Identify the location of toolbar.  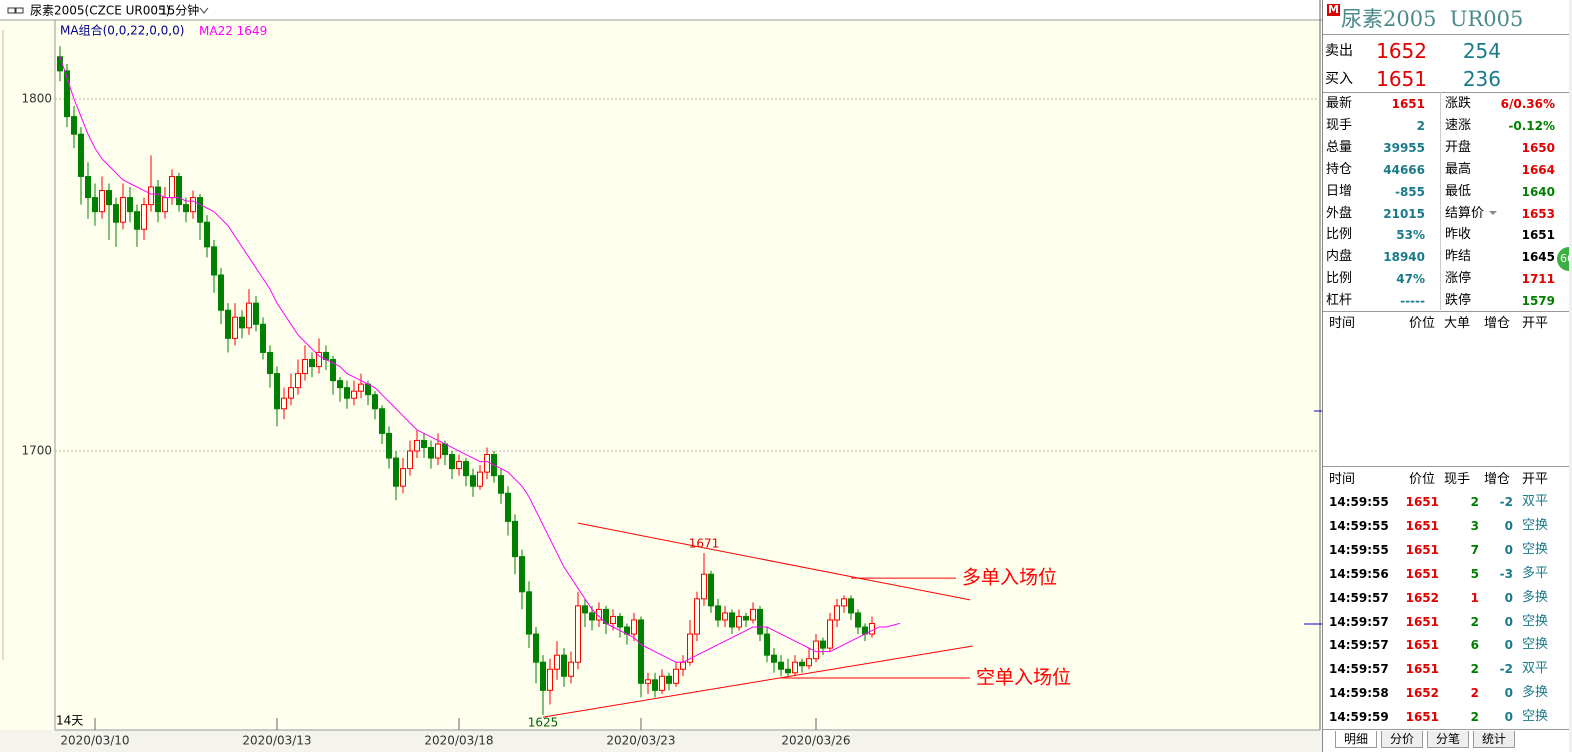
(661, 10).